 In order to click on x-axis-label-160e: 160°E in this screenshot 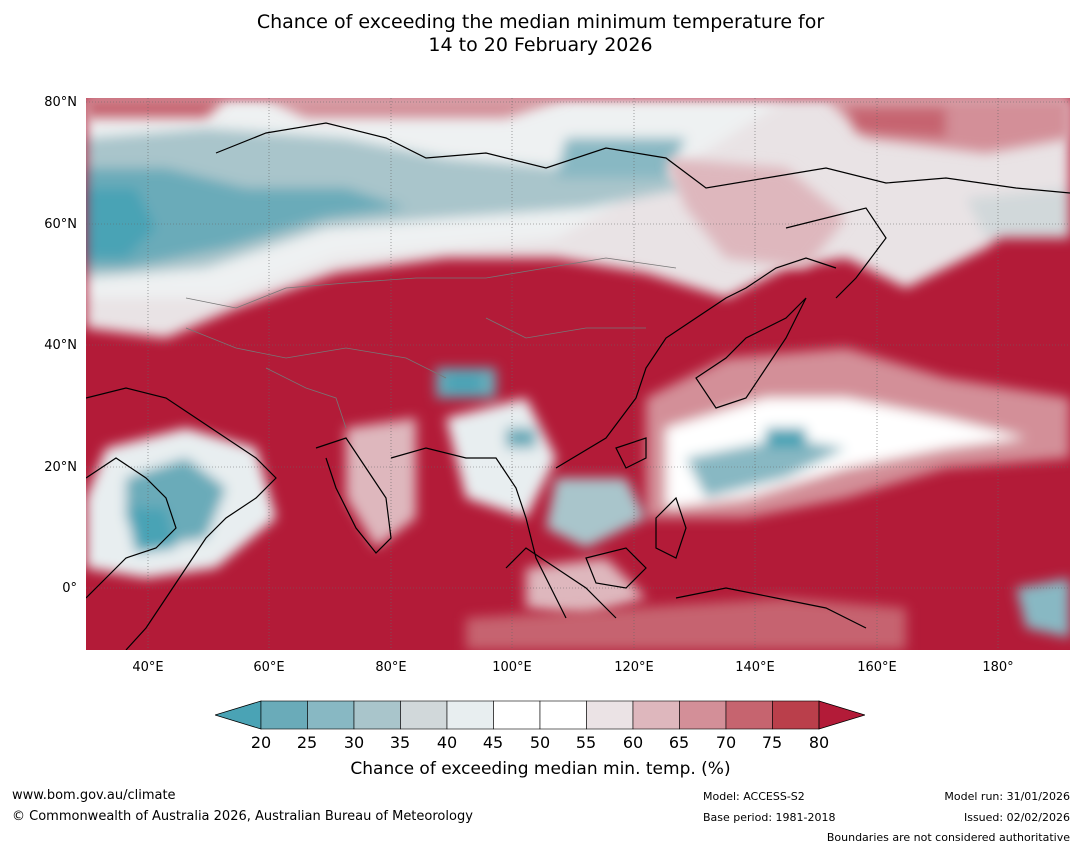, I will do `click(877, 667)`.